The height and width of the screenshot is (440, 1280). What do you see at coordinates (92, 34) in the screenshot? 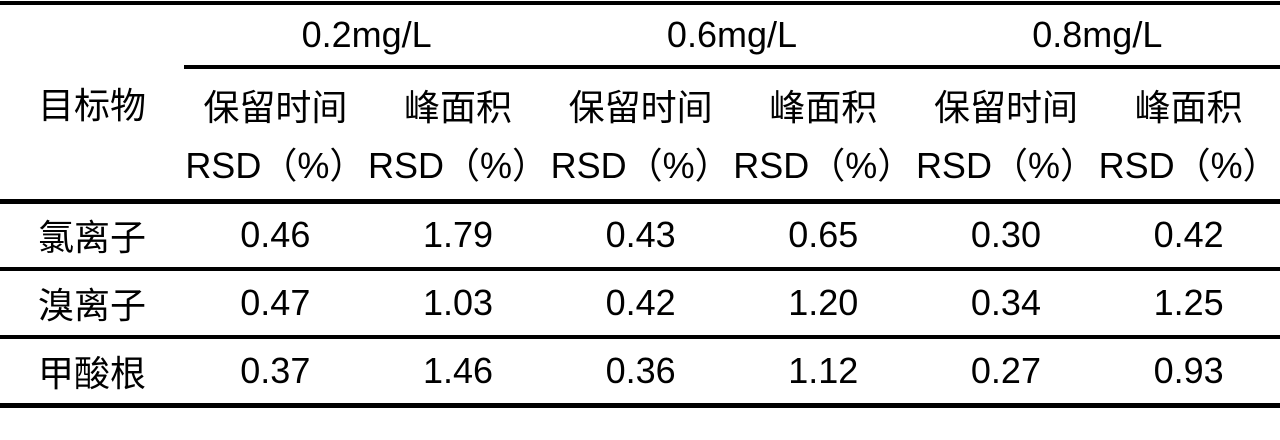
I see `corner-cell` at bounding box center [92, 34].